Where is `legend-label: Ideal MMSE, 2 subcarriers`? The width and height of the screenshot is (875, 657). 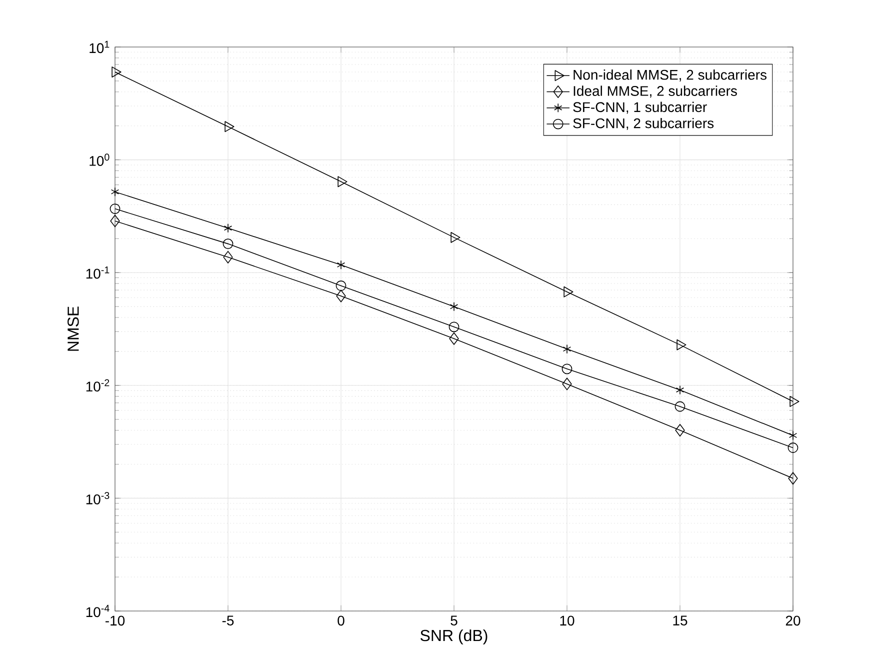
legend-label: Ideal MMSE, 2 subcarriers is located at coordinates (655, 92).